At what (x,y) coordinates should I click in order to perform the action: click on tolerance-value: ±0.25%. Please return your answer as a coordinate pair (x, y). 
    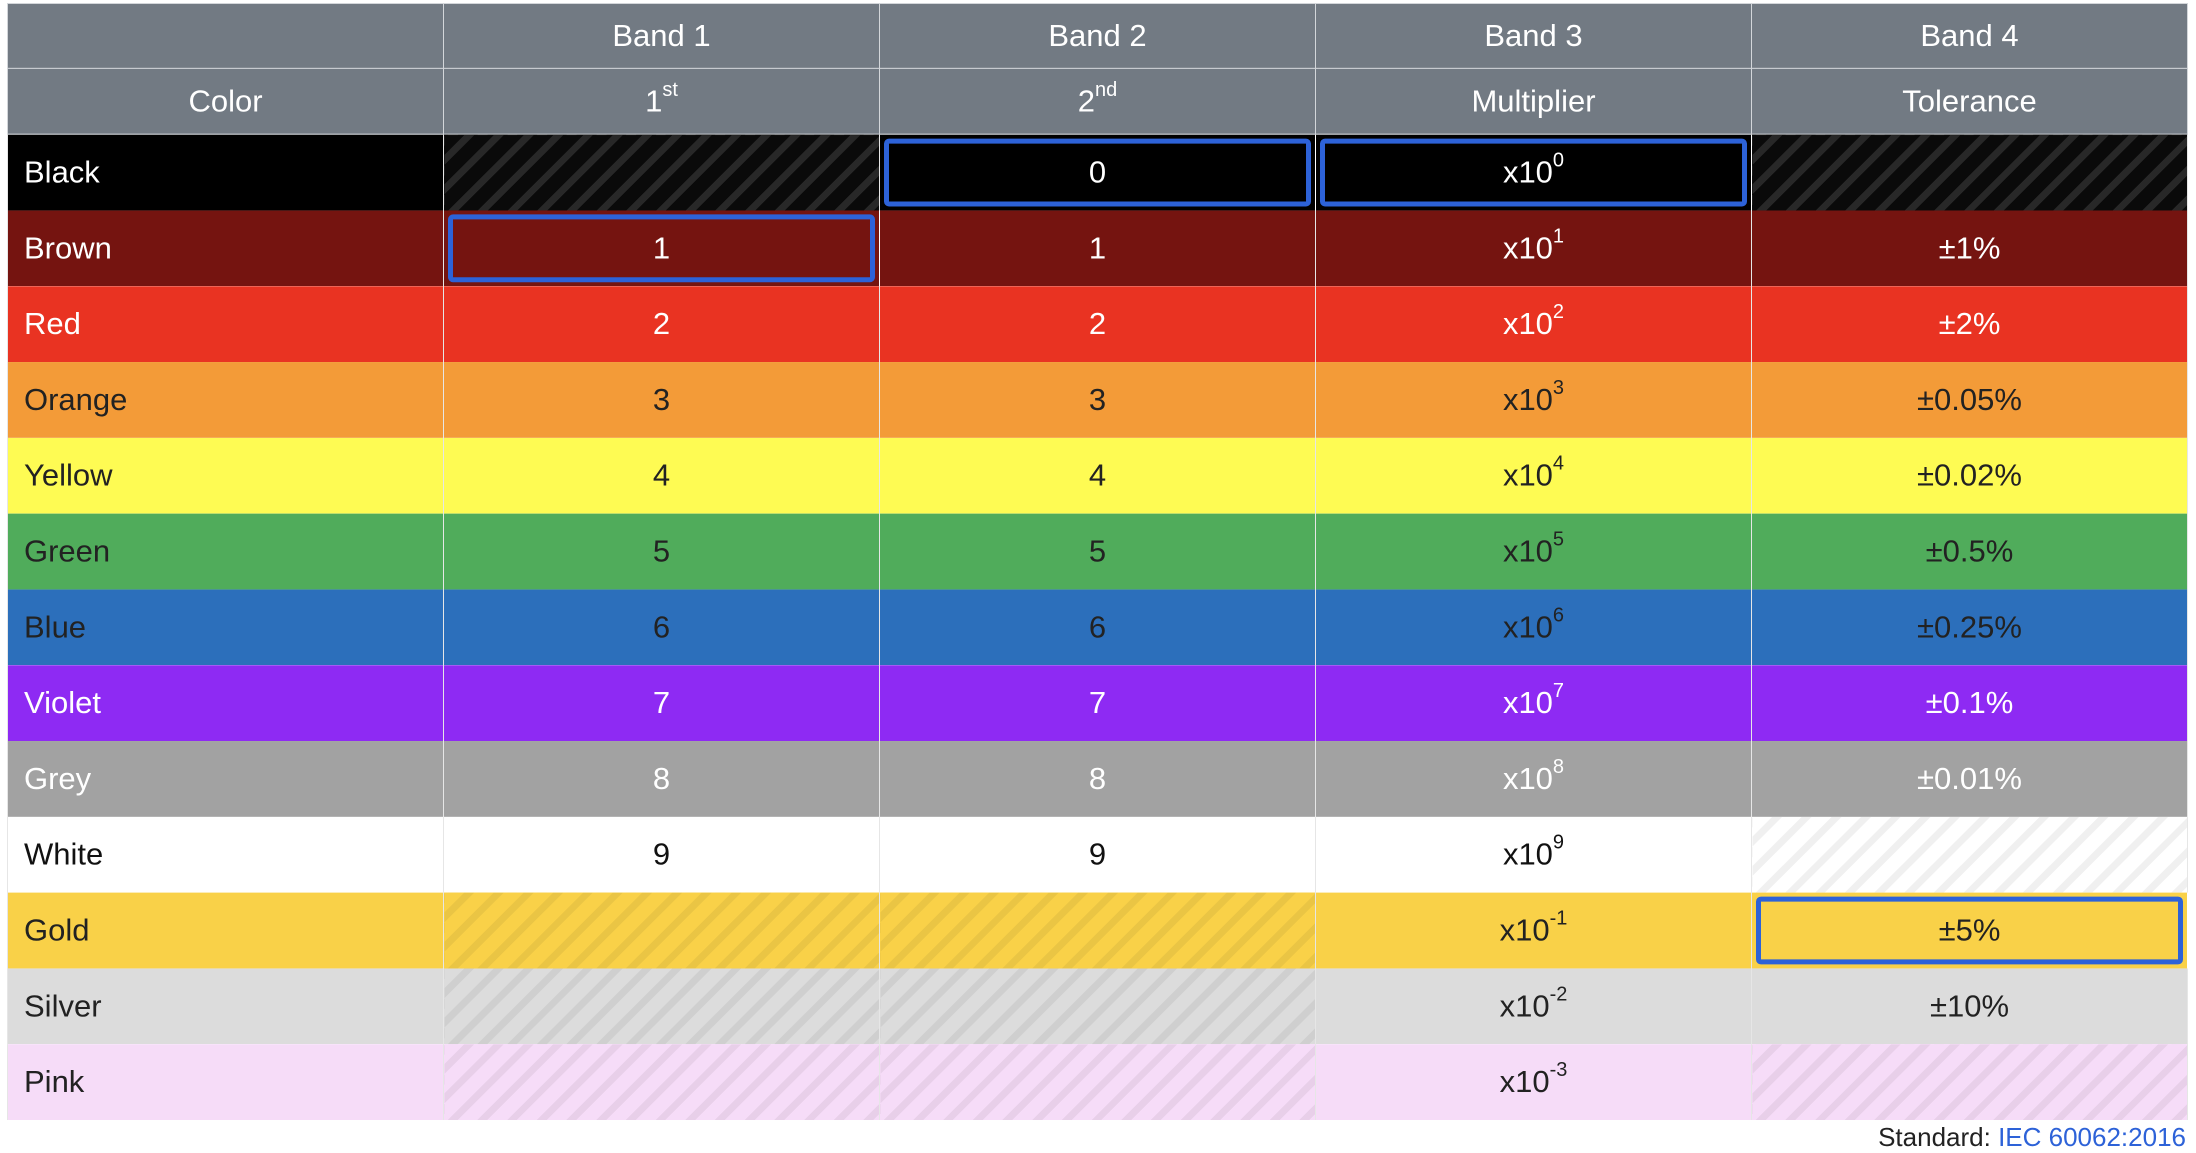
    Looking at the image, I should click on (1969, 627).